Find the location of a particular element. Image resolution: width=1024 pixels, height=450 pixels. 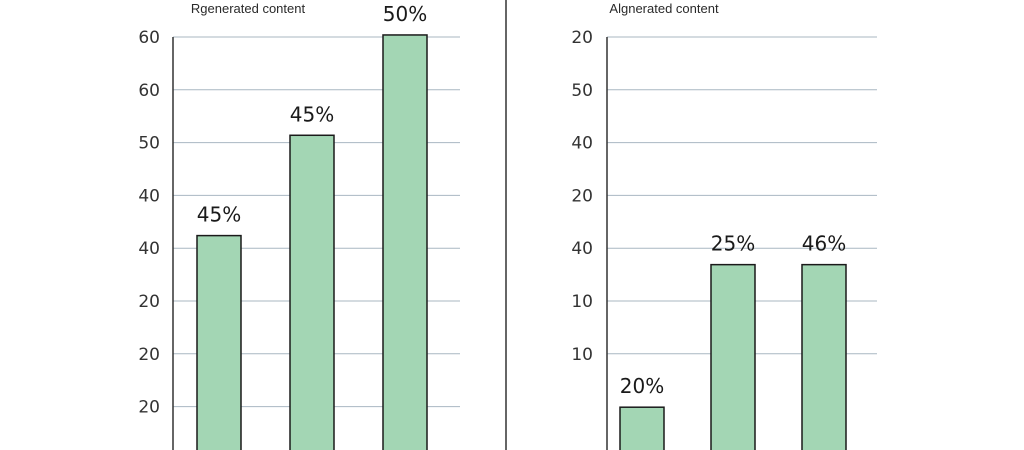

bar-data-label: 20% is located at coordinates (642, 386).